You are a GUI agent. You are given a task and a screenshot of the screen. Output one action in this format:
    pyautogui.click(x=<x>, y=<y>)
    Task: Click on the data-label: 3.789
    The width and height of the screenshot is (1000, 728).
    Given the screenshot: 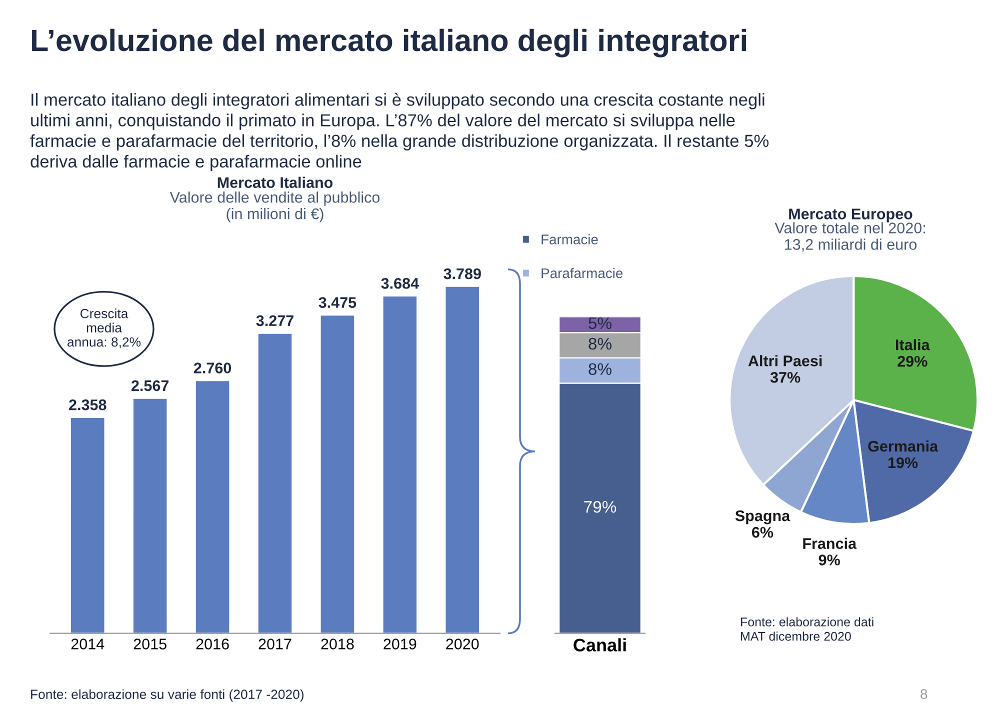 What is the action you would take?
    pyautogui.click(x=462, y=274)
    